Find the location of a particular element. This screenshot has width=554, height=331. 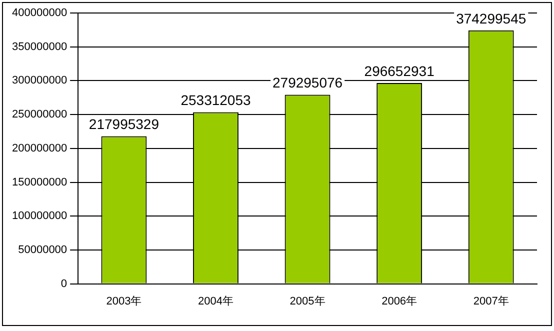

y-tick-label: 200000000 is located at coordinates (40, 148).